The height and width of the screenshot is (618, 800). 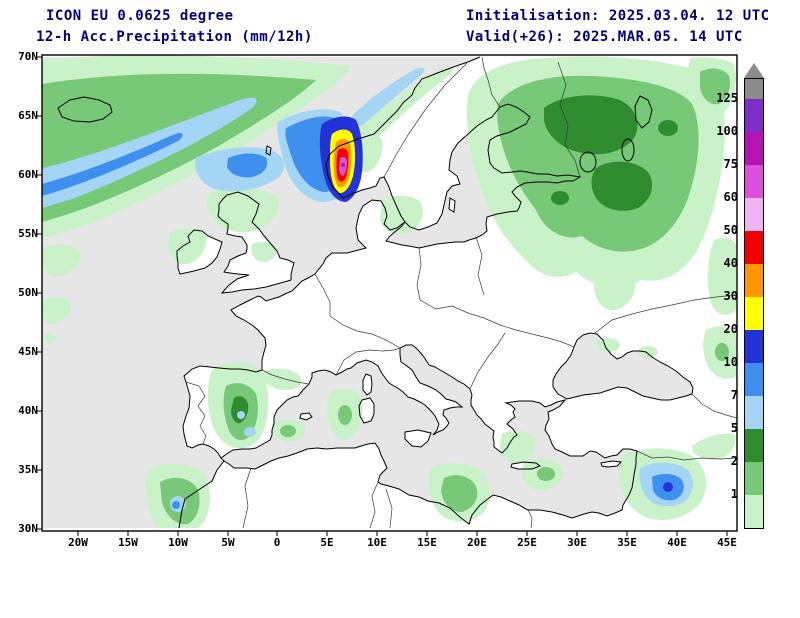 What do you see at coordinates (128, 542) in the screenshot?
I see `lon-label: 15W` at bounding box center [128, 542].